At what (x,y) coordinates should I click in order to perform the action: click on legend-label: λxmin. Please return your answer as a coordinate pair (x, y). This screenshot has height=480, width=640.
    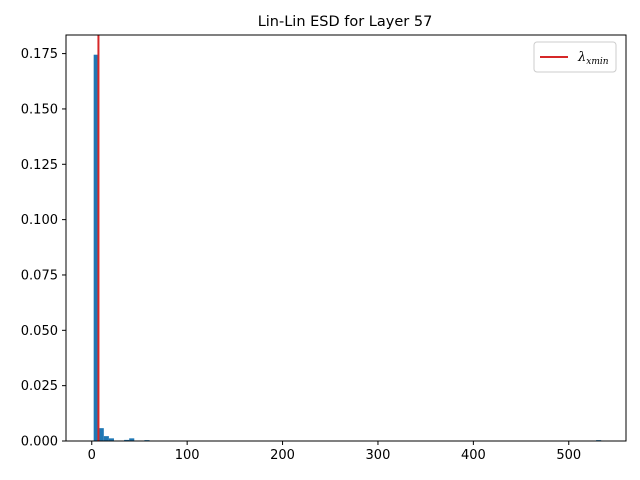
    Looking at the image, I should click on (593, 58).